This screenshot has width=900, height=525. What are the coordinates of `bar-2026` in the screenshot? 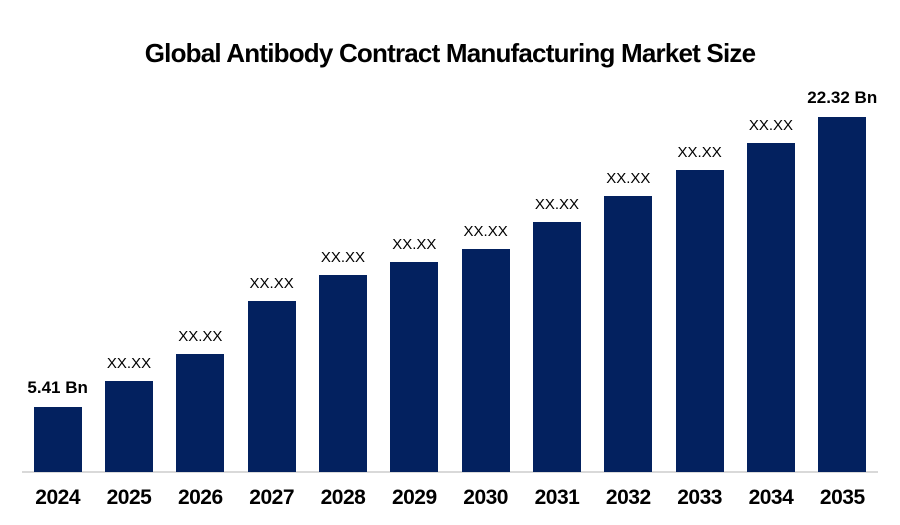 It's located at (200, 413).